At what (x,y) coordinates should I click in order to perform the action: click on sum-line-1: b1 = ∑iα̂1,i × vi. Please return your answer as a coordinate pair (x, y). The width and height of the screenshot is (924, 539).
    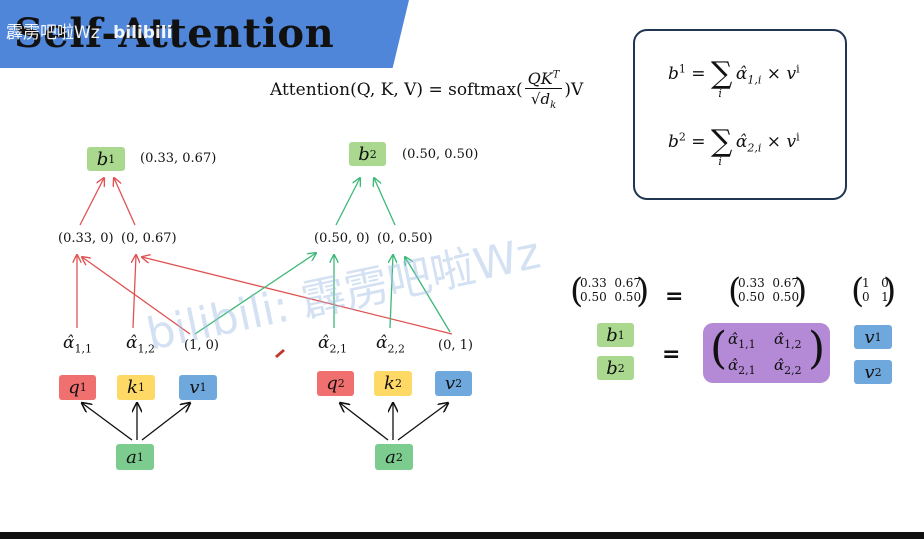
    Looking at the image, I should click on (734, 78).